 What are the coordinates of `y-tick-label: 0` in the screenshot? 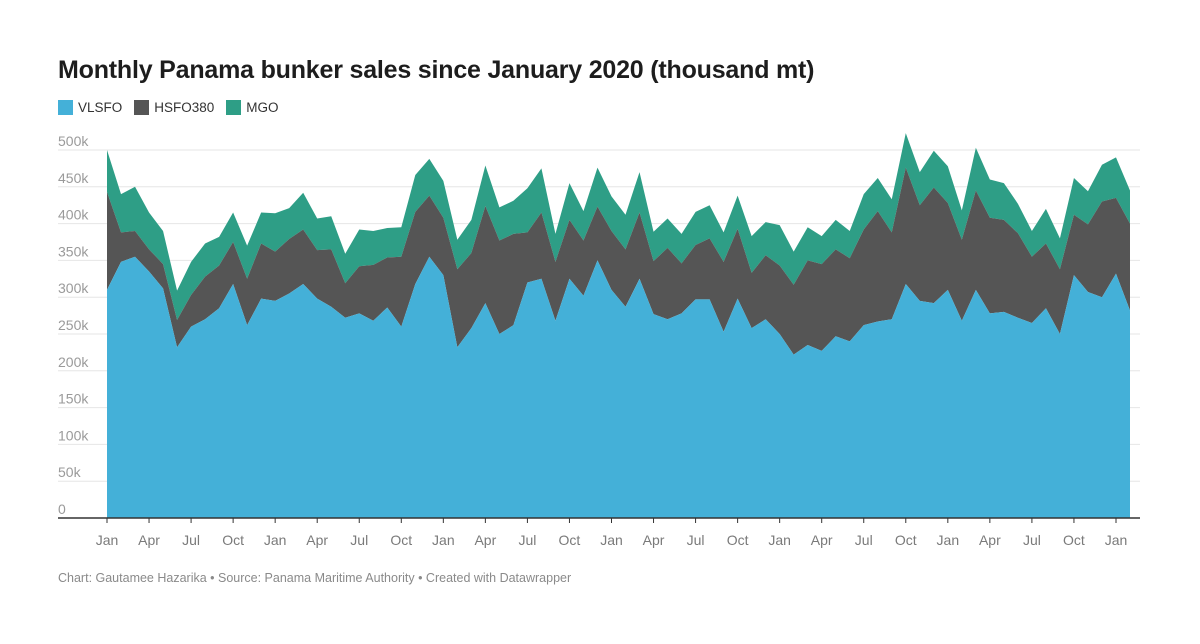 It's located at (62, 509).